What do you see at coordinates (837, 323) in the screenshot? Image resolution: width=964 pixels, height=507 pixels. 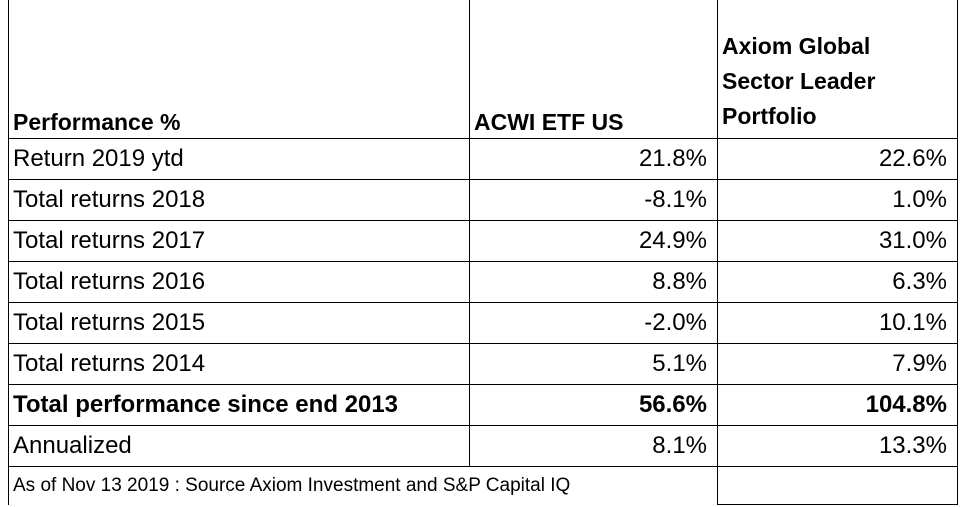 I see `axiom-value: 10.1%` at bounding box center [837, 323].